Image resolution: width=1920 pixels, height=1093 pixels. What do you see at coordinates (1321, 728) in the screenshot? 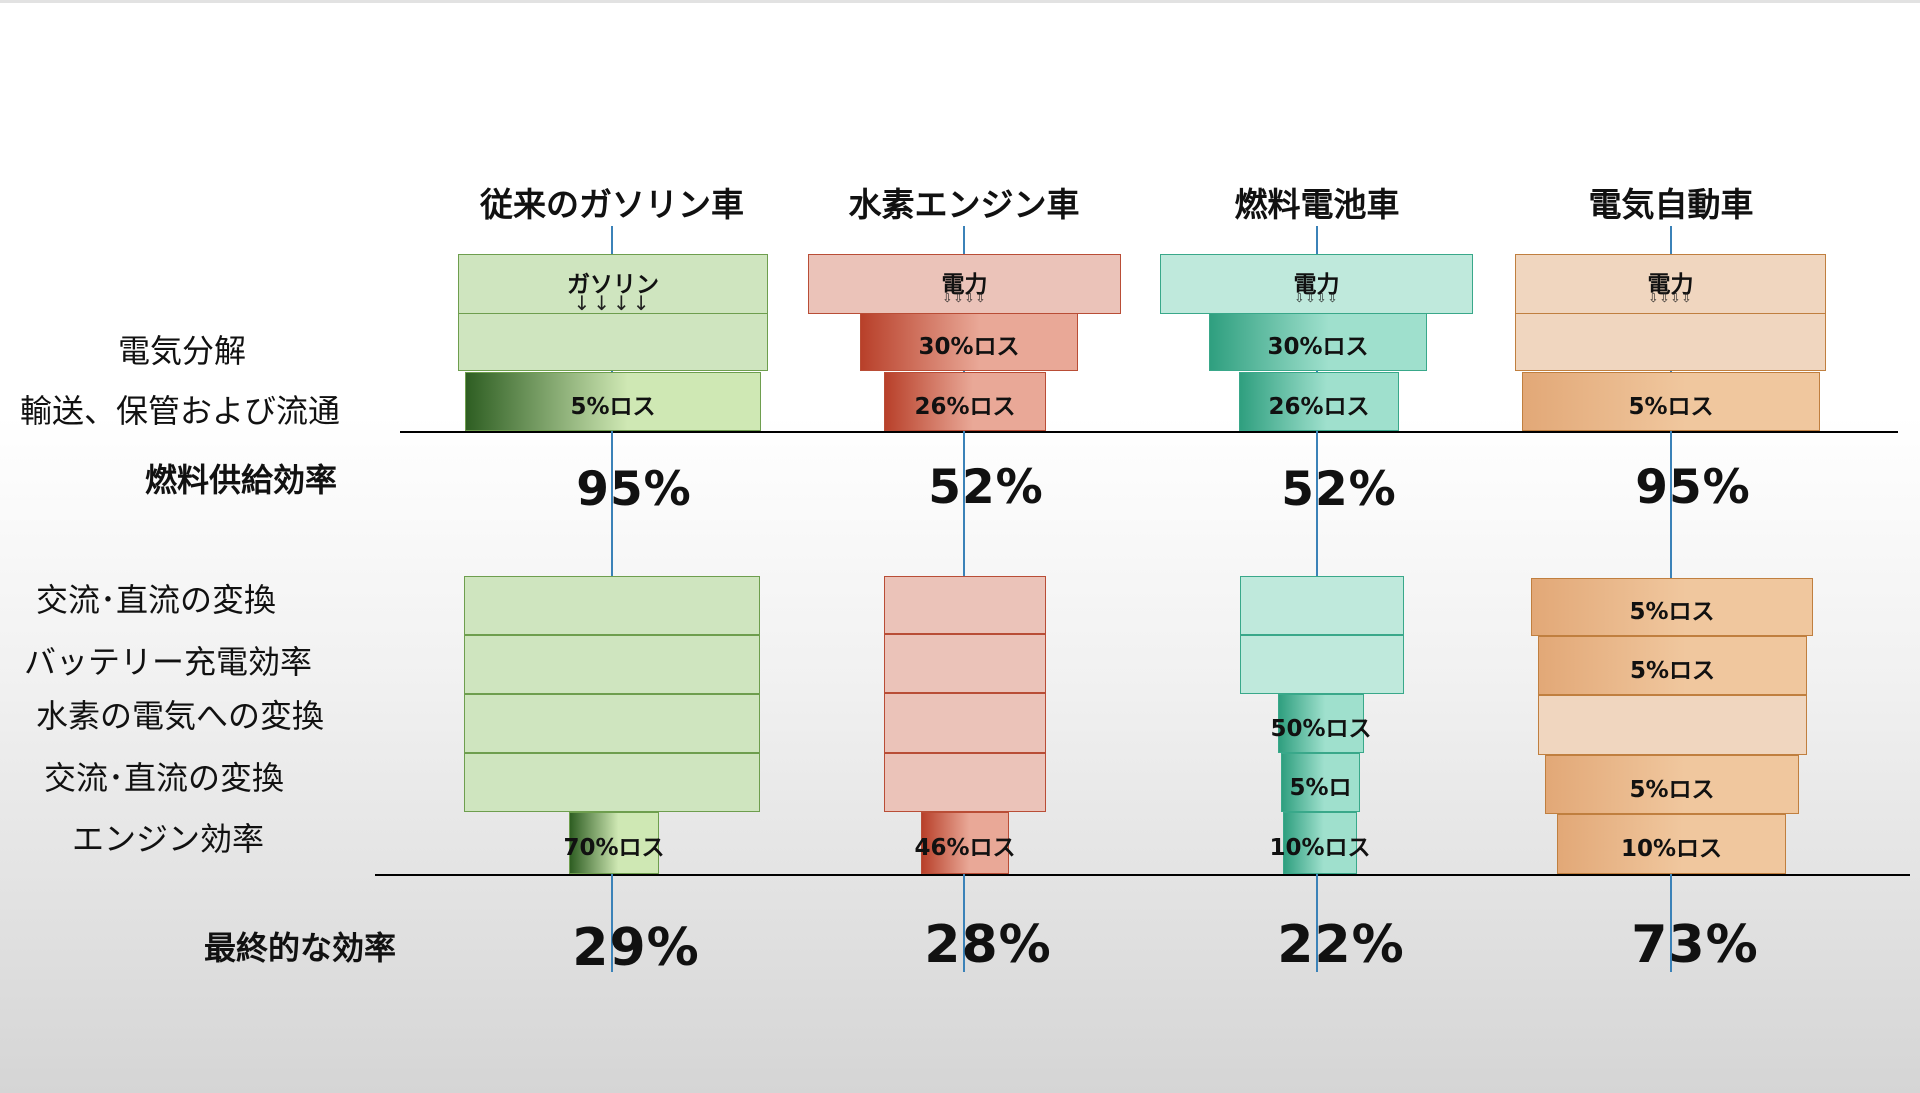
I see `col3-conversion-block-3-label: 50%ロス` at bounding box center [1321, 728].